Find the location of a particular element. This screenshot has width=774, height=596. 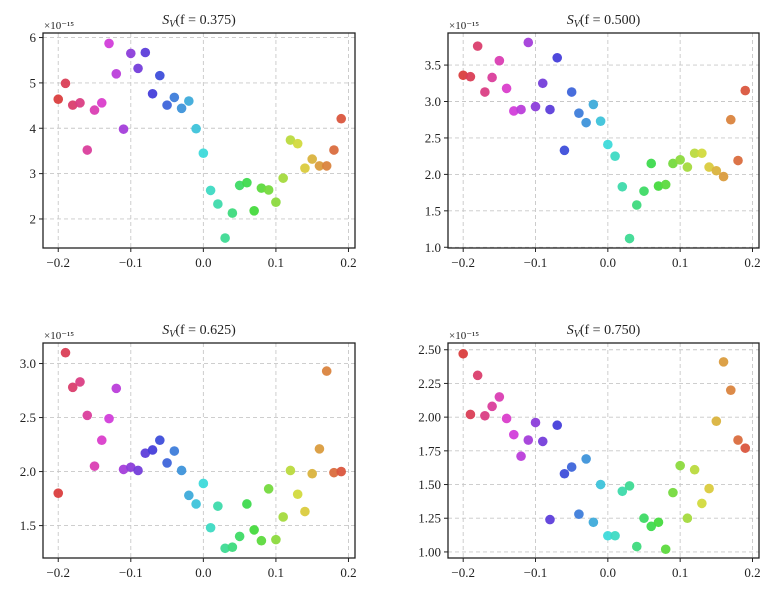

y-tick-label: 1.5 is located at coordinates (28, 525).